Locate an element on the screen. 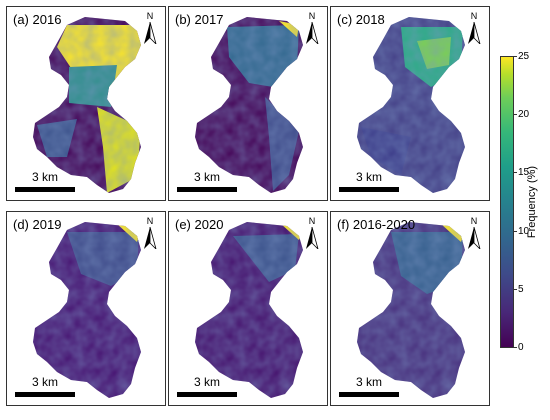 This screenshot has height=420, width=550. colorbar-tick: 20 is located at coordinates (524, 114).